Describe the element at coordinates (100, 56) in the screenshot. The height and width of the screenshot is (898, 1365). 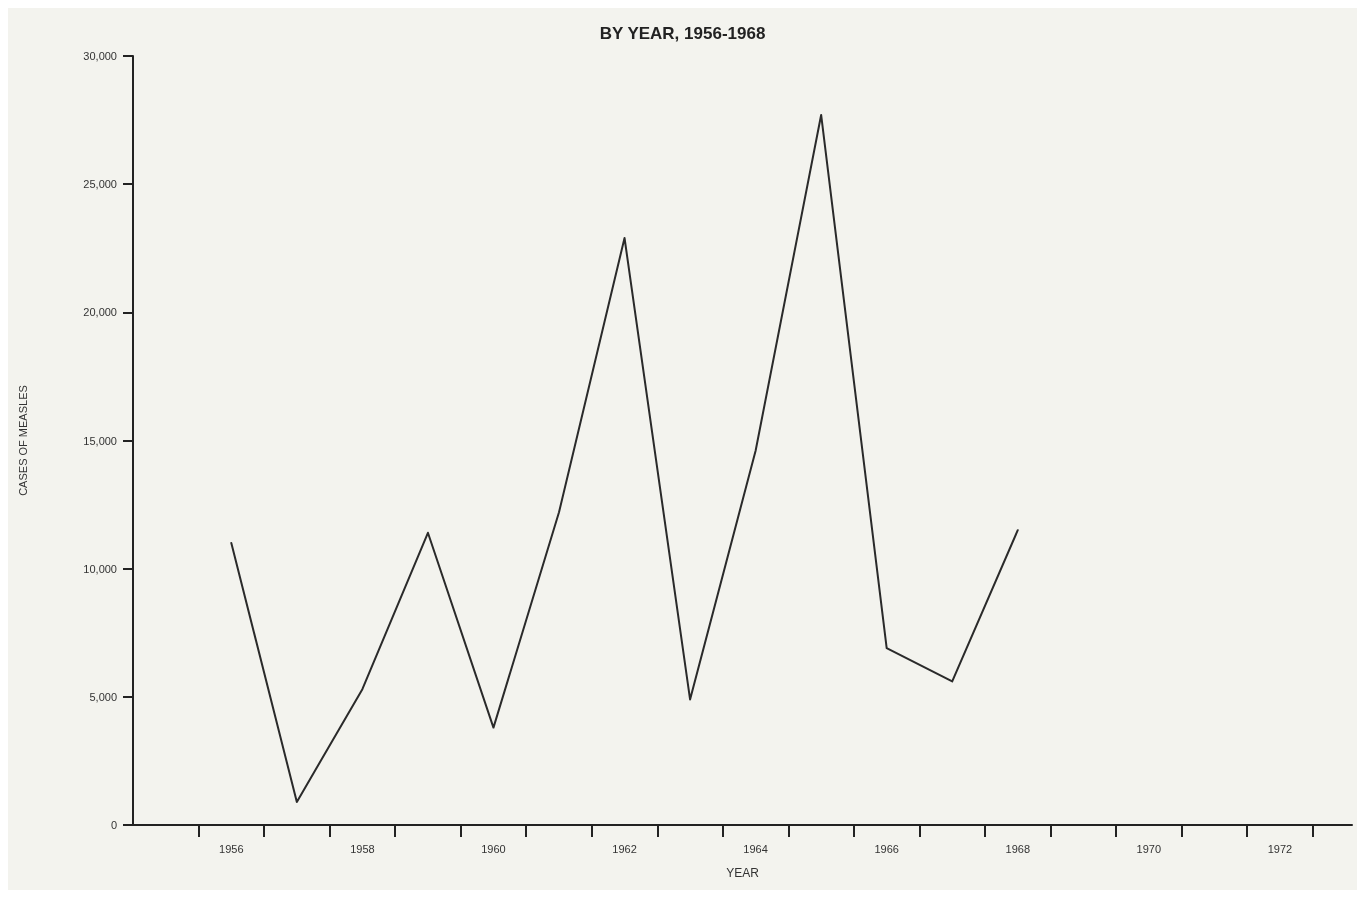
I see `y-tick-label: 30,000` at that location.